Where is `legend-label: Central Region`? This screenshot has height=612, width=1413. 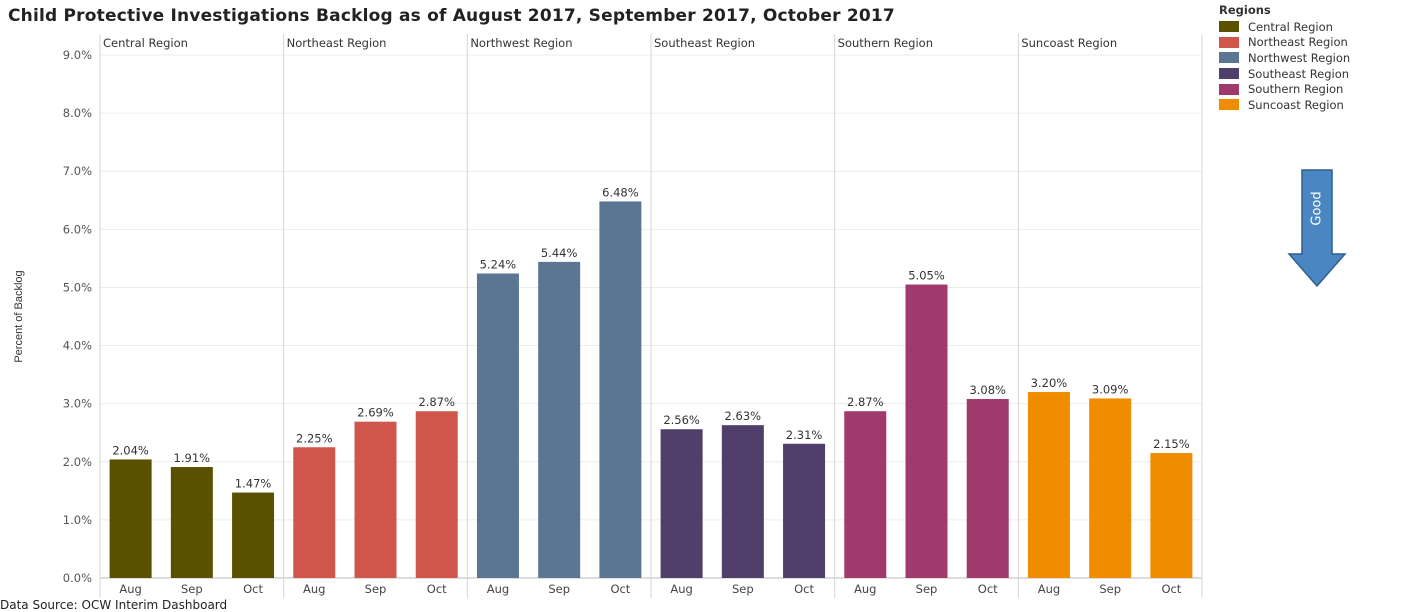 legend-label: Central Region is located at coordinates (1290, 26).